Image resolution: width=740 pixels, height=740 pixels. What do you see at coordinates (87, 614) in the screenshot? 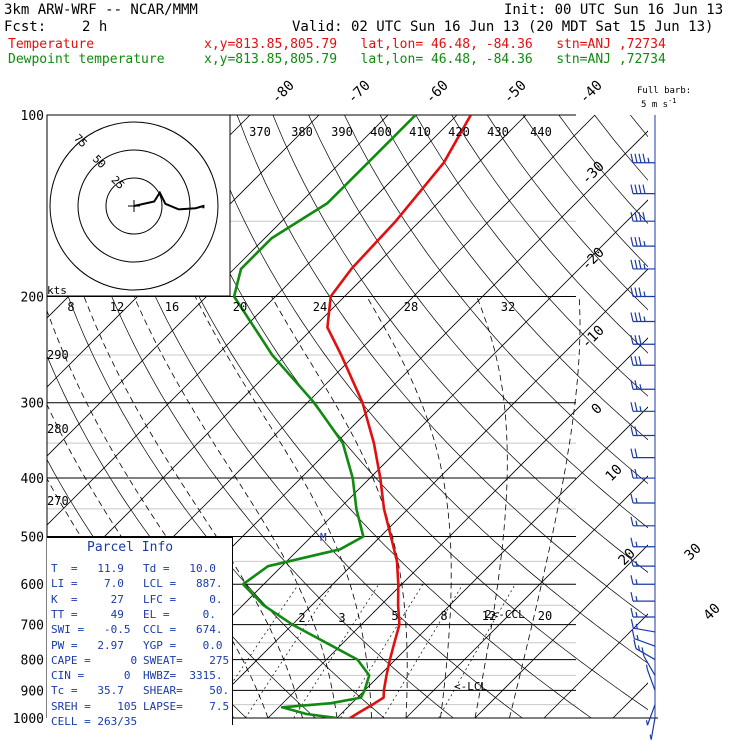
I see `parcel-left-row: TT = 49` at bounding box center [87, 614].